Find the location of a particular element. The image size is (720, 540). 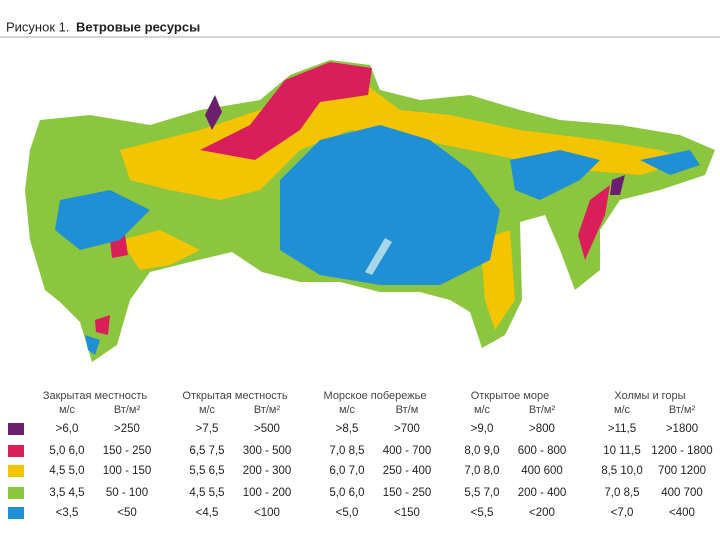

legend-cell: 4,5 5,0 is located at coordinates (66, 471).